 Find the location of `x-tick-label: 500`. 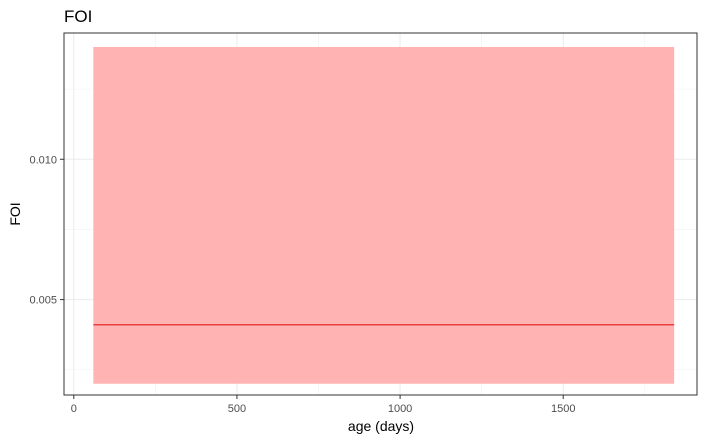

x-tick-label: 500 is located at coordinates (237, 409).